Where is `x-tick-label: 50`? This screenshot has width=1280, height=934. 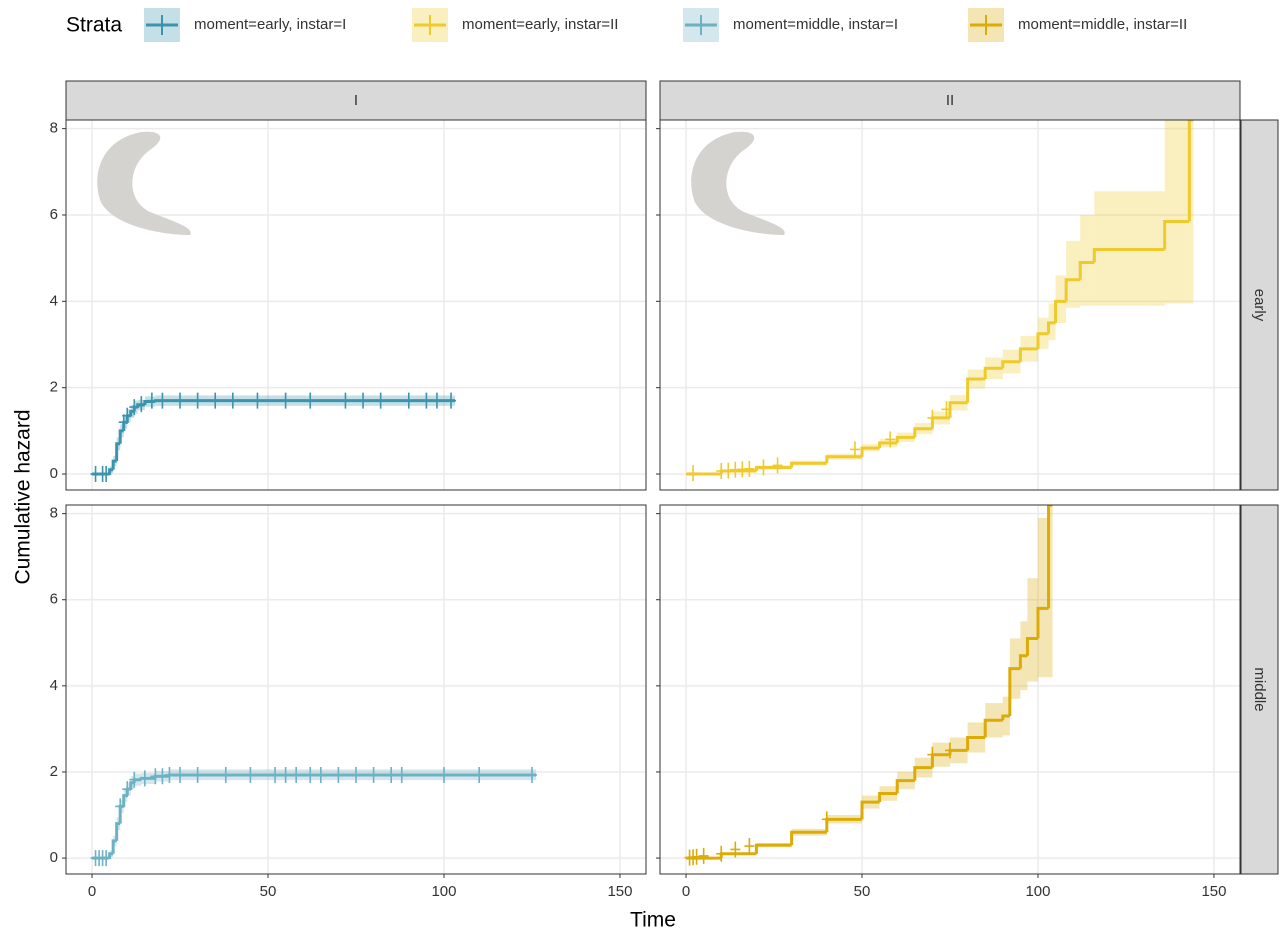 x-tick-label: 50 is located at coordinates (268, 891).